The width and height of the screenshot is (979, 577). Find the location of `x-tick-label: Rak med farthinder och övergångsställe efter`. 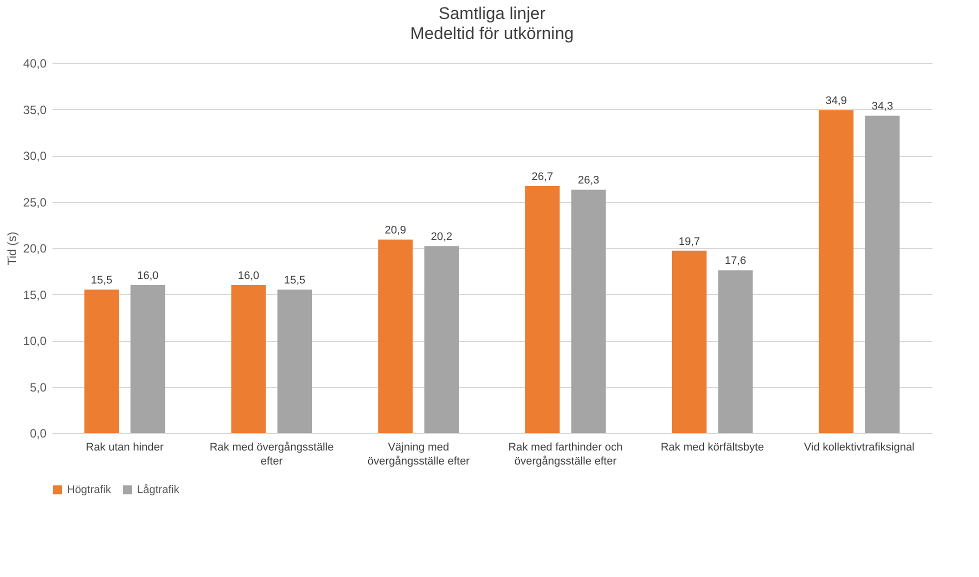

x-tick-label: Rak med farthinder och övergångsställe efter is located at coordinates (565, 455).